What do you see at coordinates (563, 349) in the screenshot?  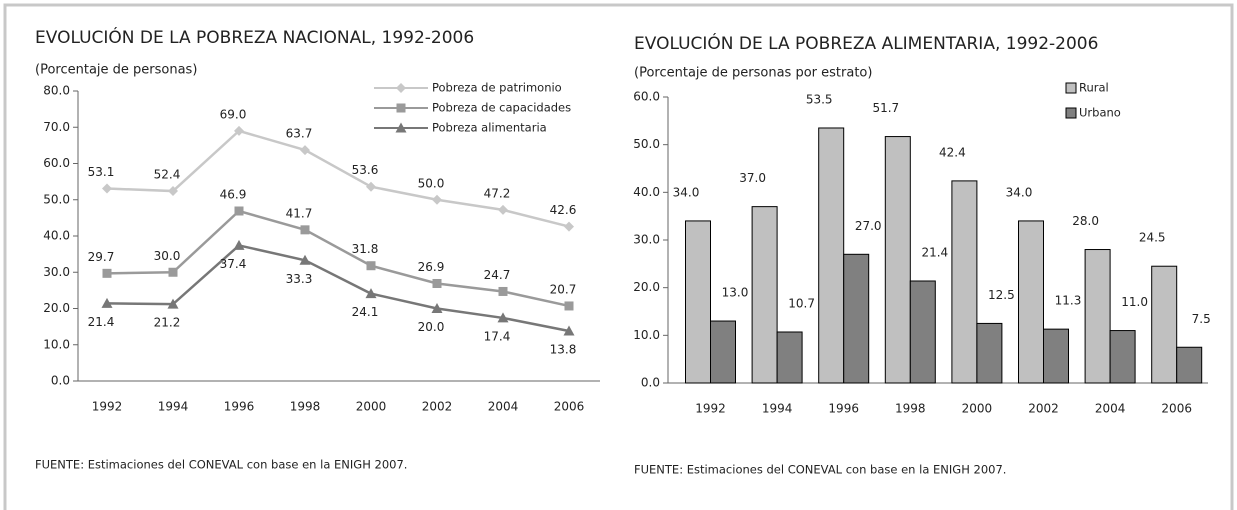 I see `data-label: 13.8` at bounding box center [563, 349].